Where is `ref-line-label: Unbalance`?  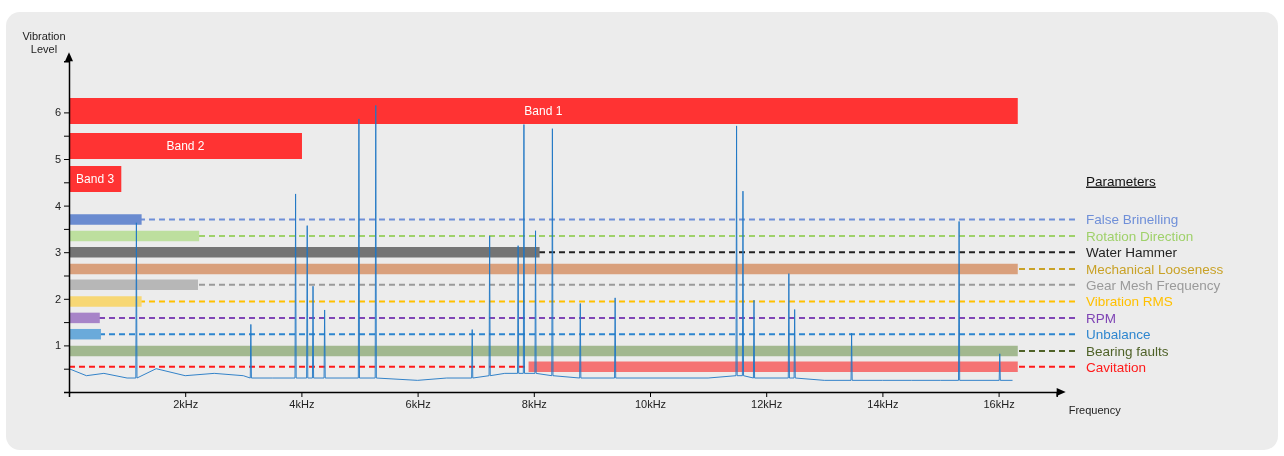 ref-line-label: Unbalance is located at coordinates (1118, 334).